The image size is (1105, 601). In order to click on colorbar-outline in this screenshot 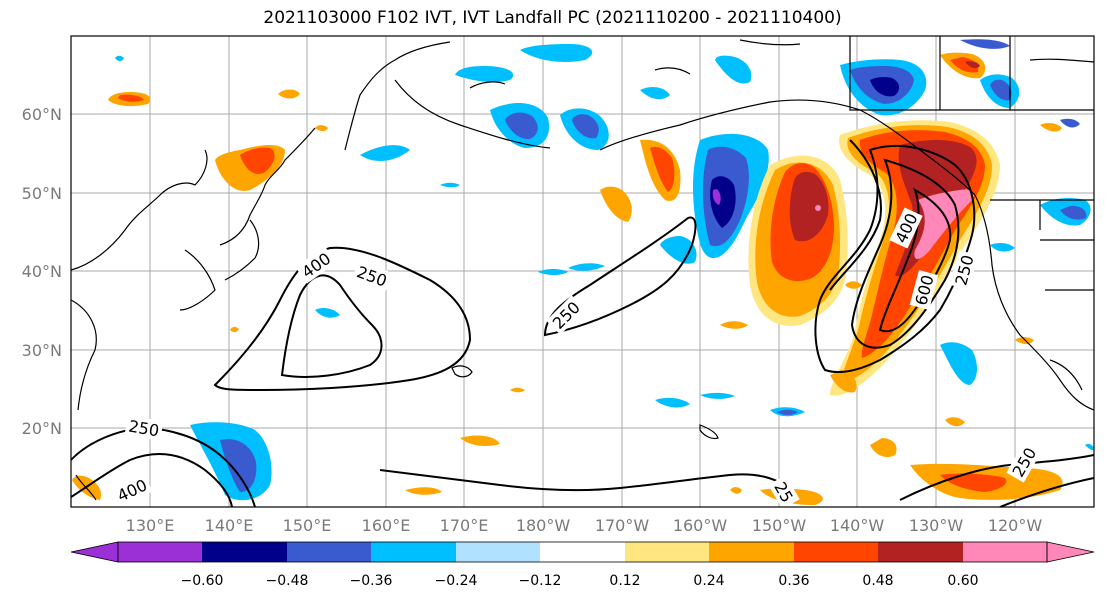, I will do `click(582, 552)`.